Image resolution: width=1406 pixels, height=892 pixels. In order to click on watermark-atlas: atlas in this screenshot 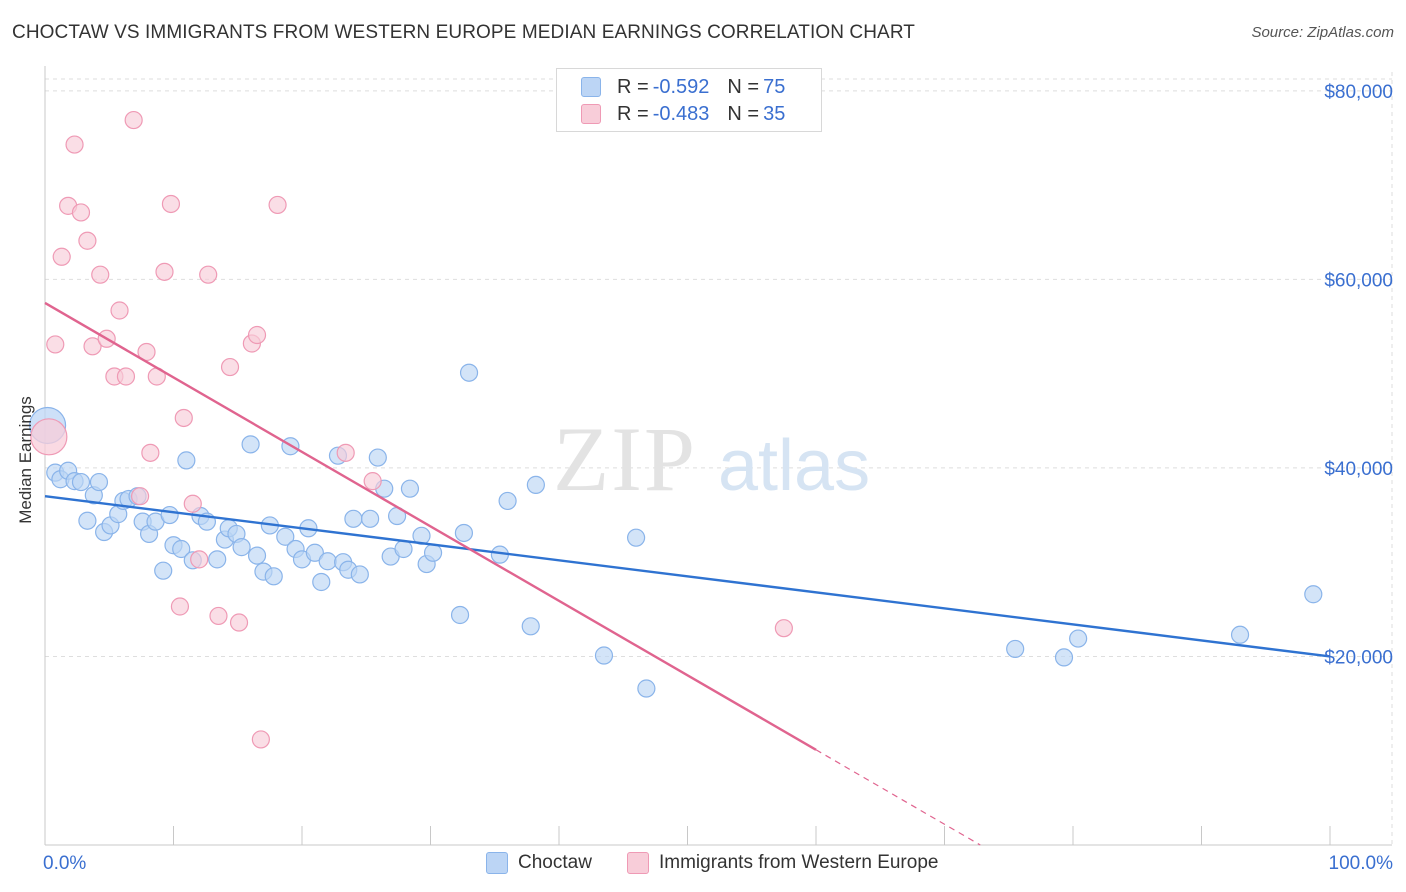, I will do `click(794, 466)`.